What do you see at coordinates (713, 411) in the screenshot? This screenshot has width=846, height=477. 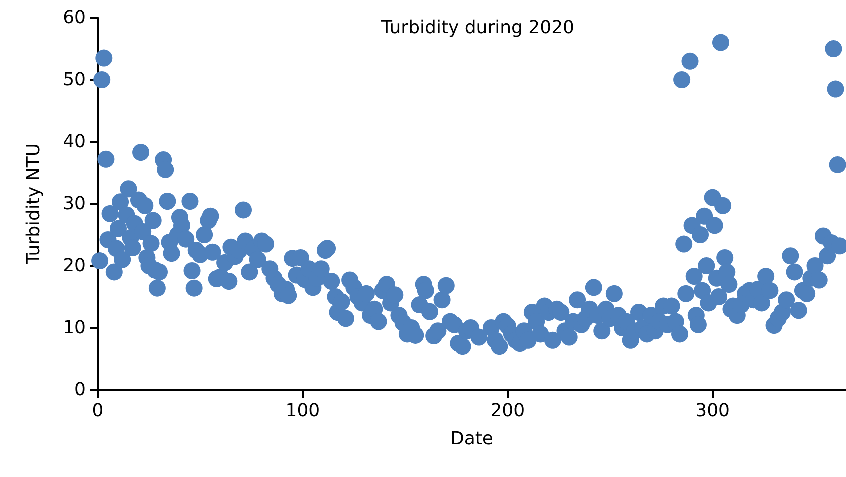 I see `x-tick-label: 300` at bounding box center [713, 411].